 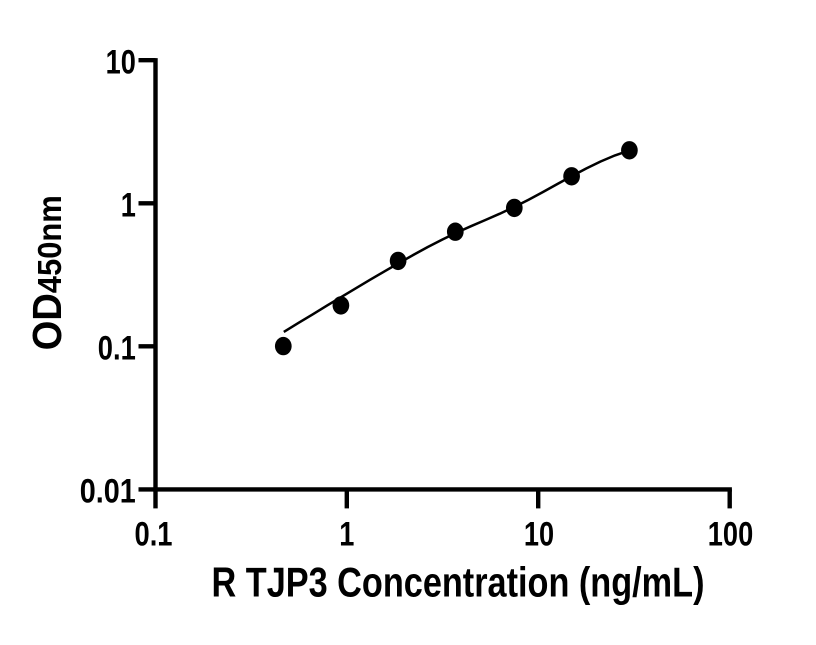 I want to click on svg-text: 450nm, so click(x=49, y=244).